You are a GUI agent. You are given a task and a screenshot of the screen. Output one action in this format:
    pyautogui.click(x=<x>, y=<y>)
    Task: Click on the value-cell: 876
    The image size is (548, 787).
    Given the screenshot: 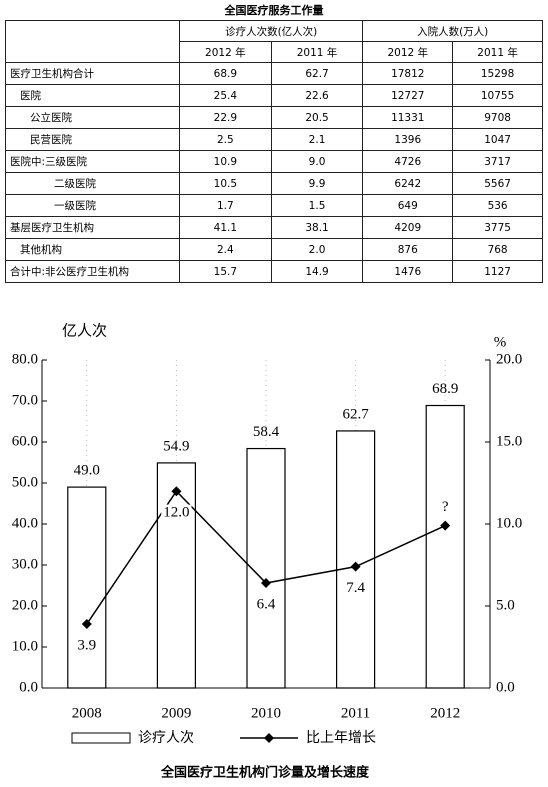 What is the action you would take?
    pyautogui.click(x=408, y=249)
    